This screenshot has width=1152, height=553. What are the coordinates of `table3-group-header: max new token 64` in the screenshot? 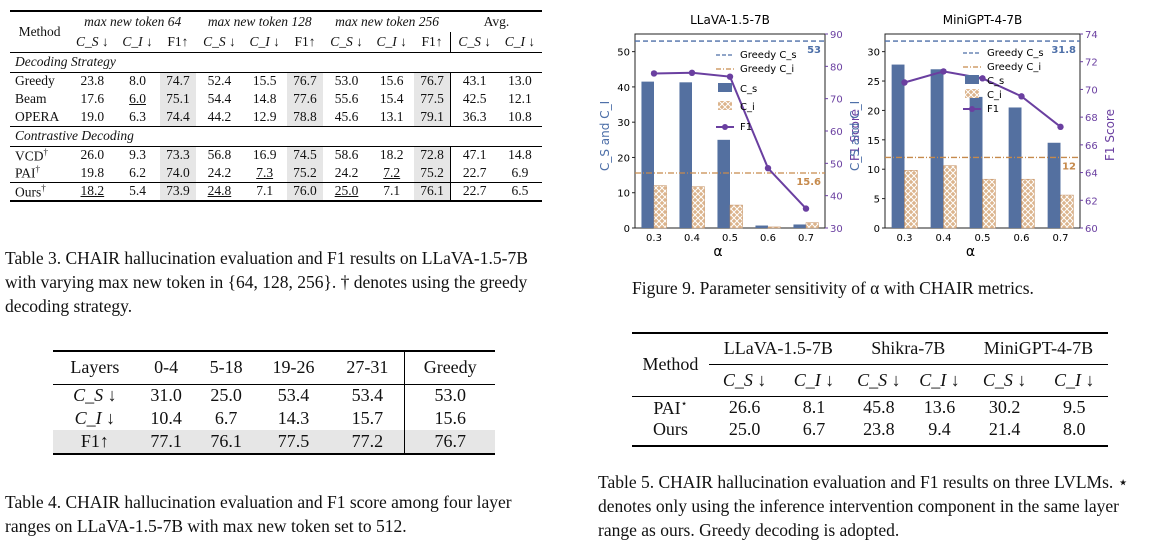 It's located at (133, 21).